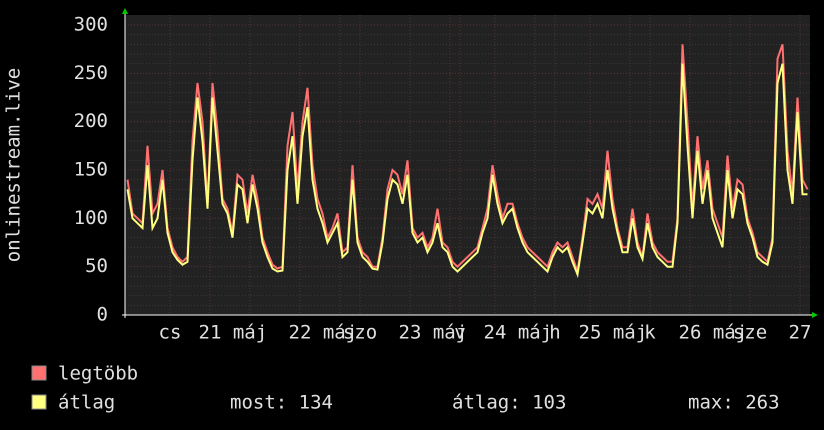 The height and width of the screenshot is (430, 824). What do you see at coordinates (750, 333) in the screenshot?
I see `x-tick-label: sze` at bounding box center [750, 333].